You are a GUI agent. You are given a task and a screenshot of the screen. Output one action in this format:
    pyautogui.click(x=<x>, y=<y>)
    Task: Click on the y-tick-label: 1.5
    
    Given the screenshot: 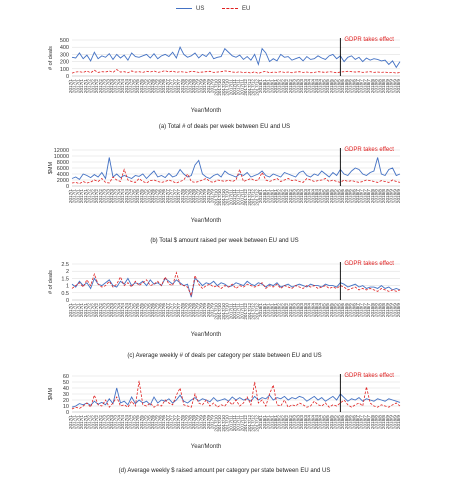 What is the action you would take?
    pyautogui.click(x=65, y=279)
    